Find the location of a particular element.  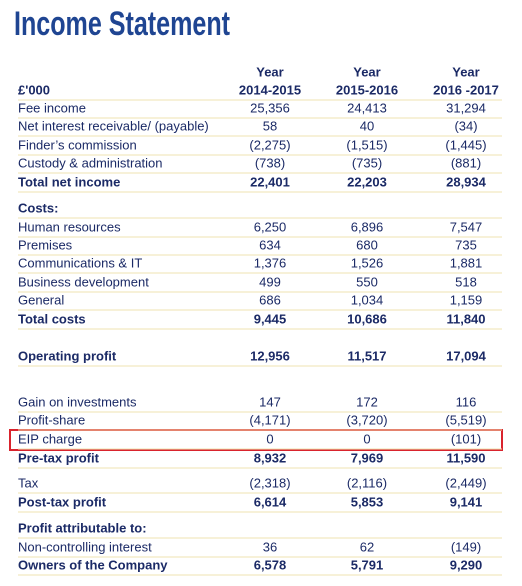

row-label: Pre-tax profit is located at coordinates (59, 457).